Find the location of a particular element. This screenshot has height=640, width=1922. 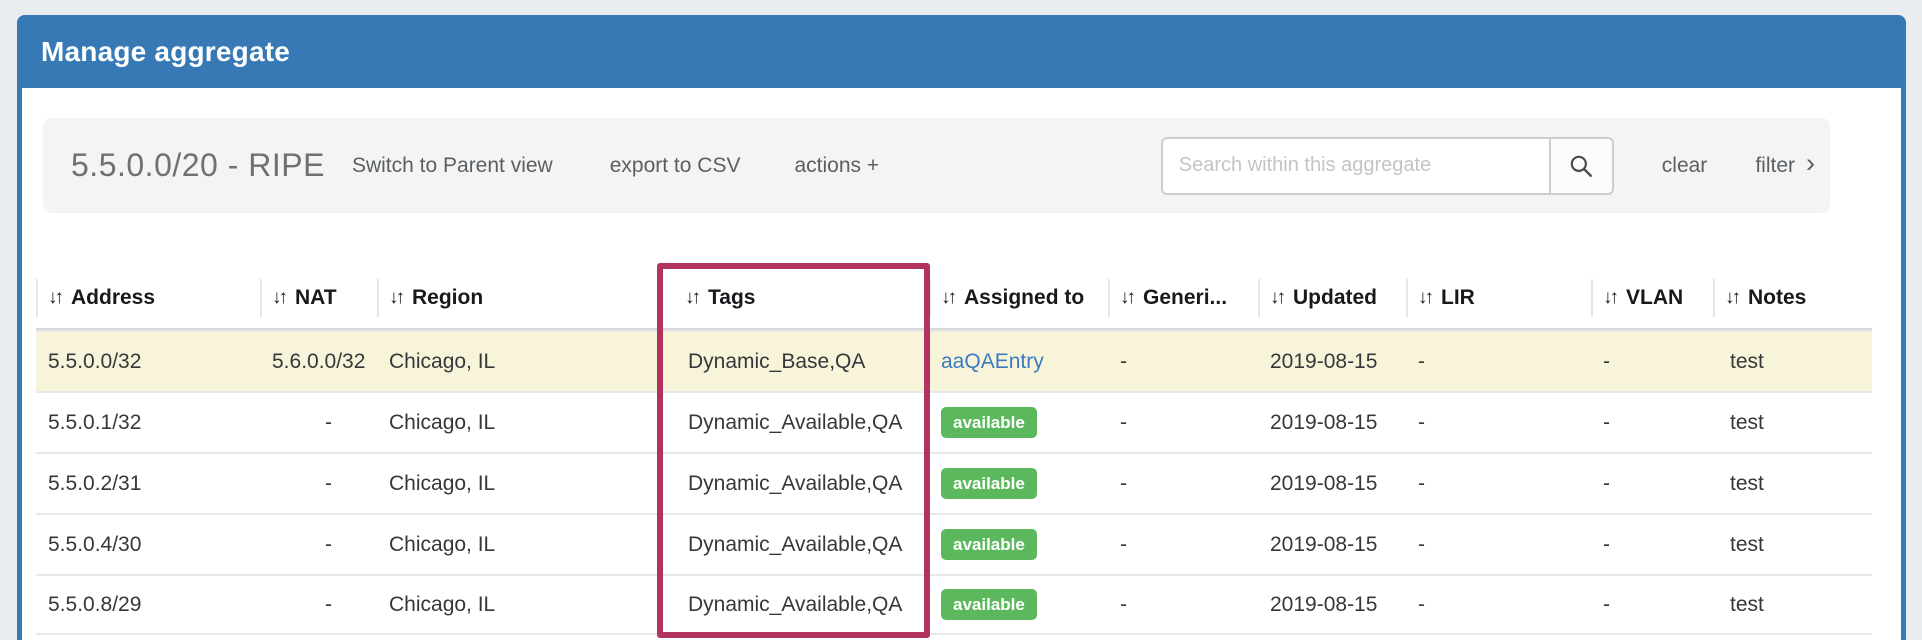

search-button is located at coordinates (1582, 165).